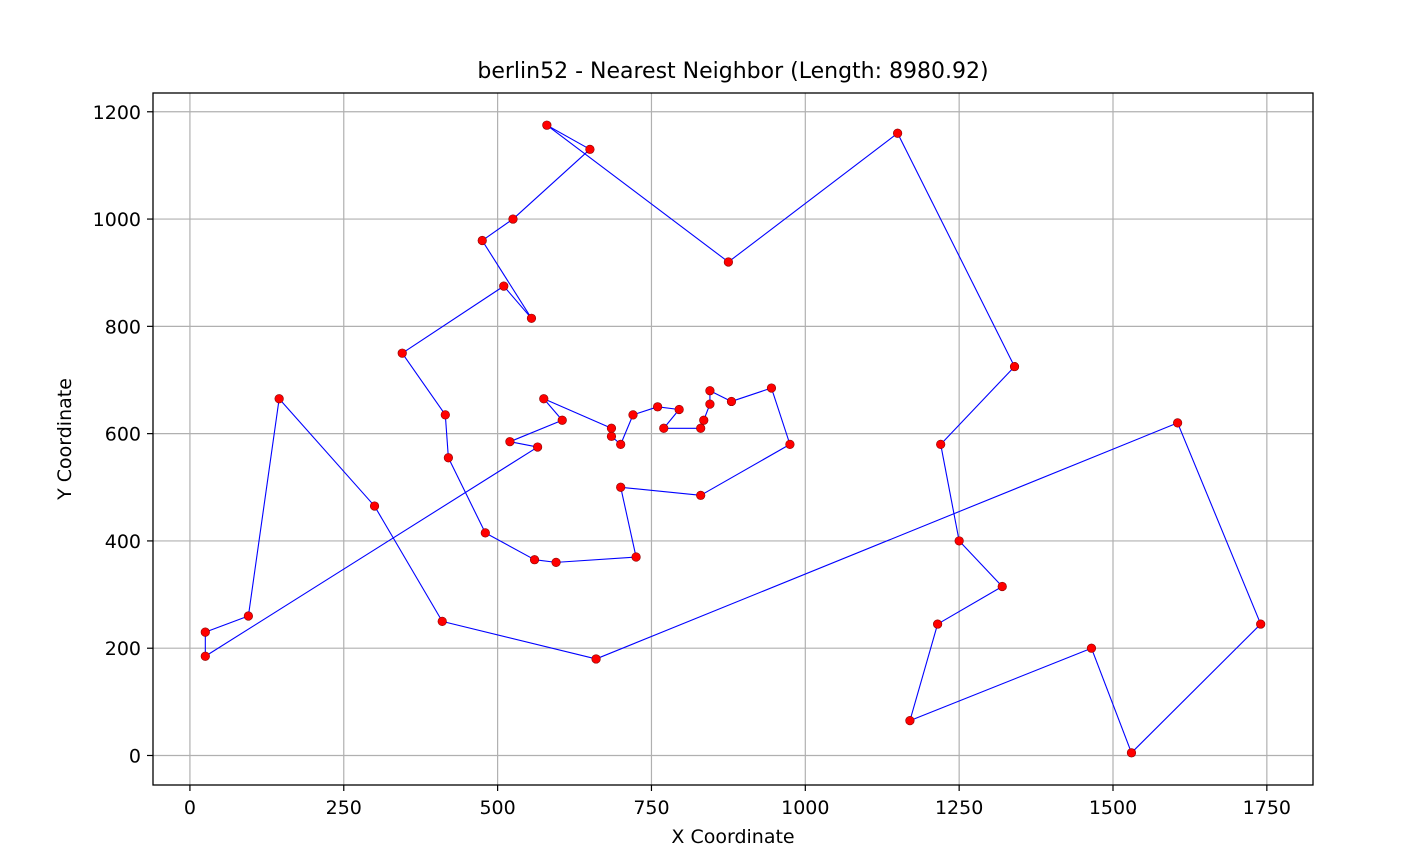 This screenshot has height=865, width=1426. I want to click on y-tick-label: 200, so click(123, 649).